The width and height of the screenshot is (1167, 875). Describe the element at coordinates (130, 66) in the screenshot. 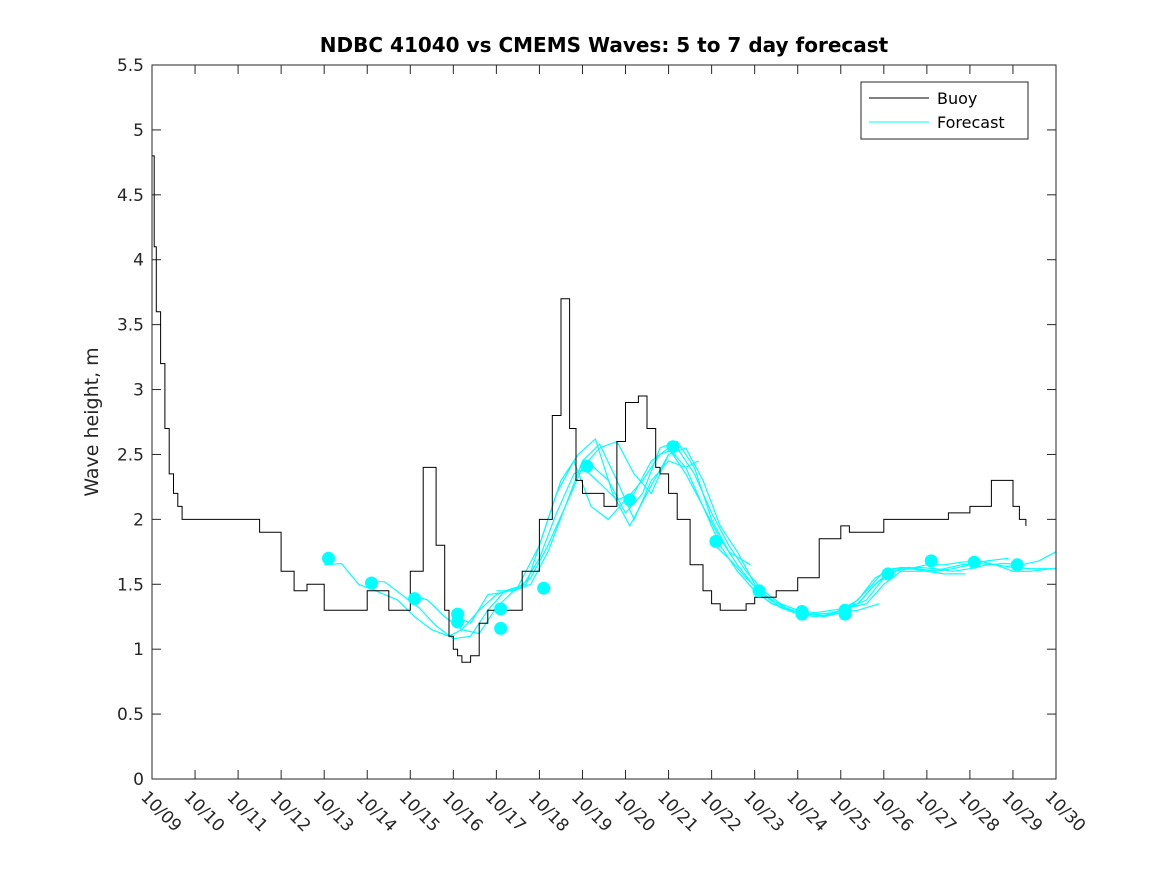

I see `y-tick-label: 5.5` at that location.